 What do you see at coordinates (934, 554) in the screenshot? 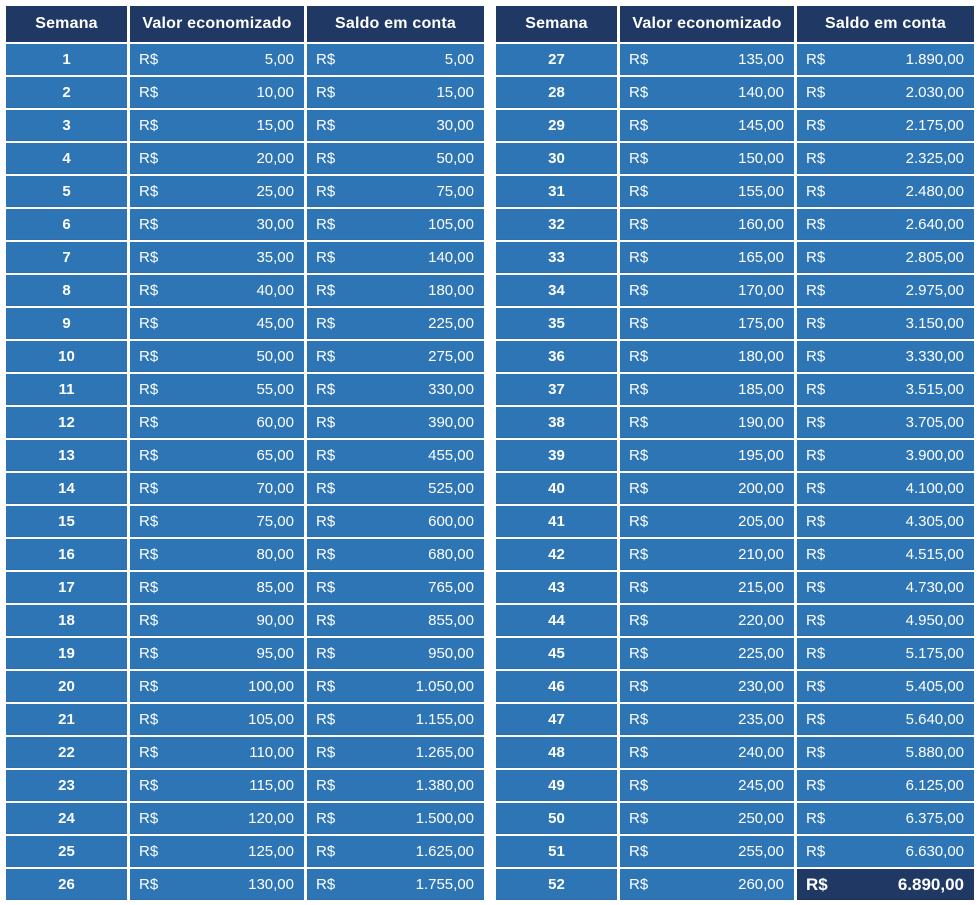
I see `amount: 4.515,00` at bounding box center [934, 554].